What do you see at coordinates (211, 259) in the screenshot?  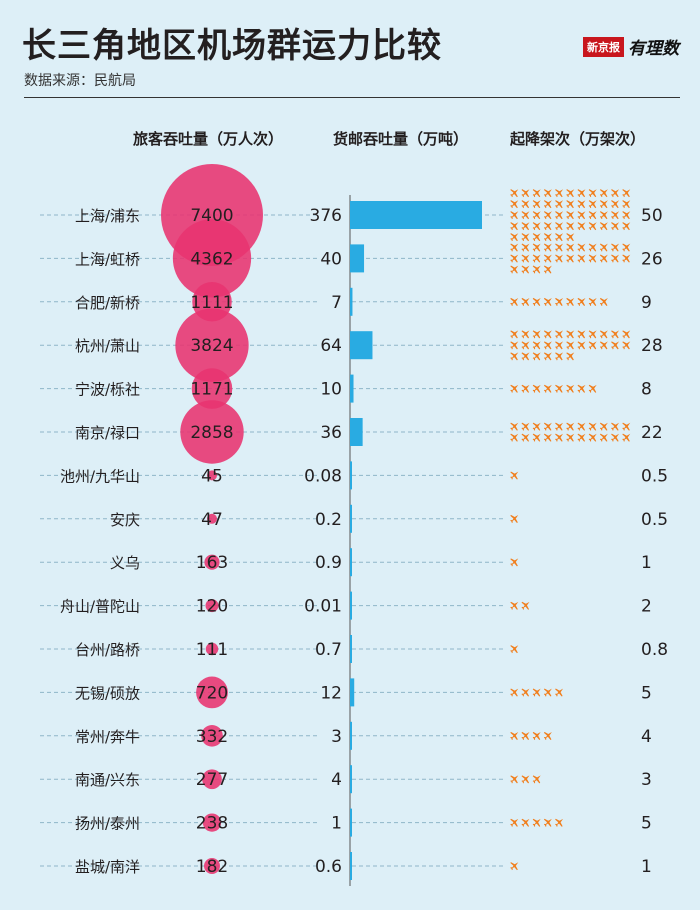 I see `passenger-value: 4362` at bounding box center [211, 259].